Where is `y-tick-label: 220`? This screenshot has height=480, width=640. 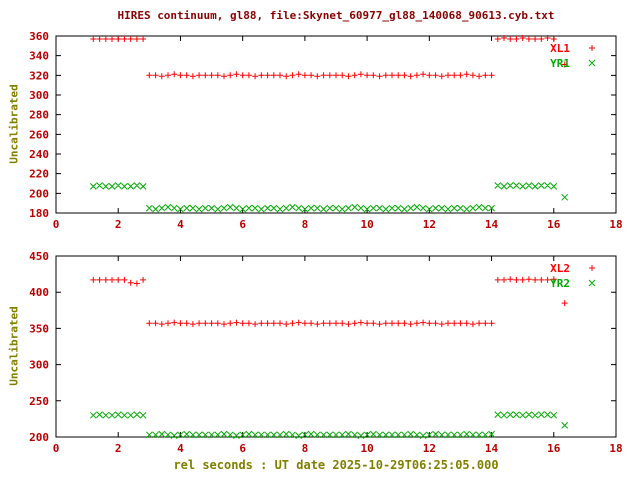 y-tick-label: 220 is located at coordinates (39, 174).